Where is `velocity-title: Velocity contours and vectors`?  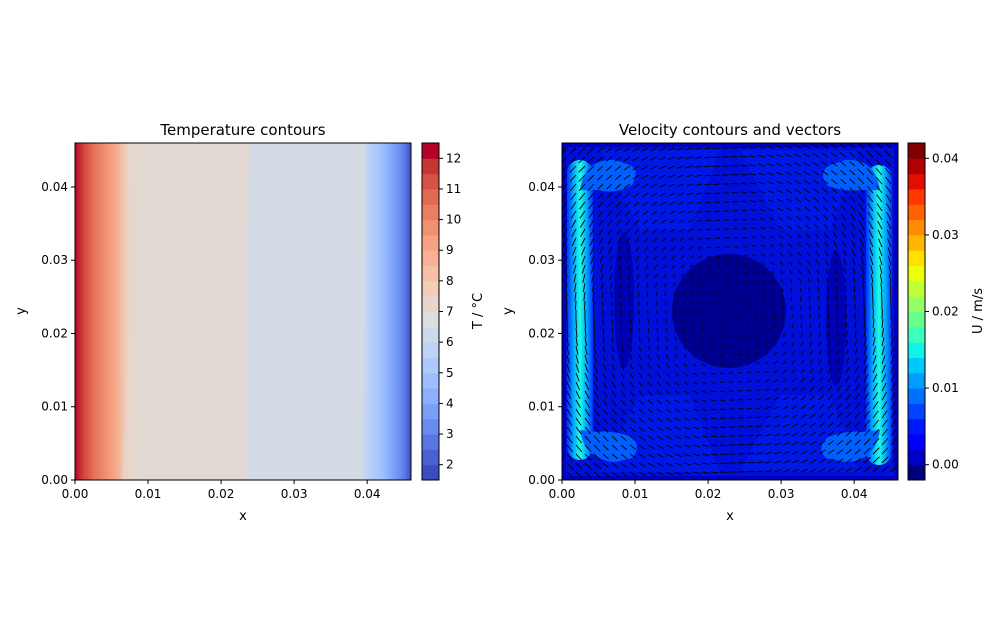
velocity-title: Velocity contours and vectors is located at coordinates (730, 130).